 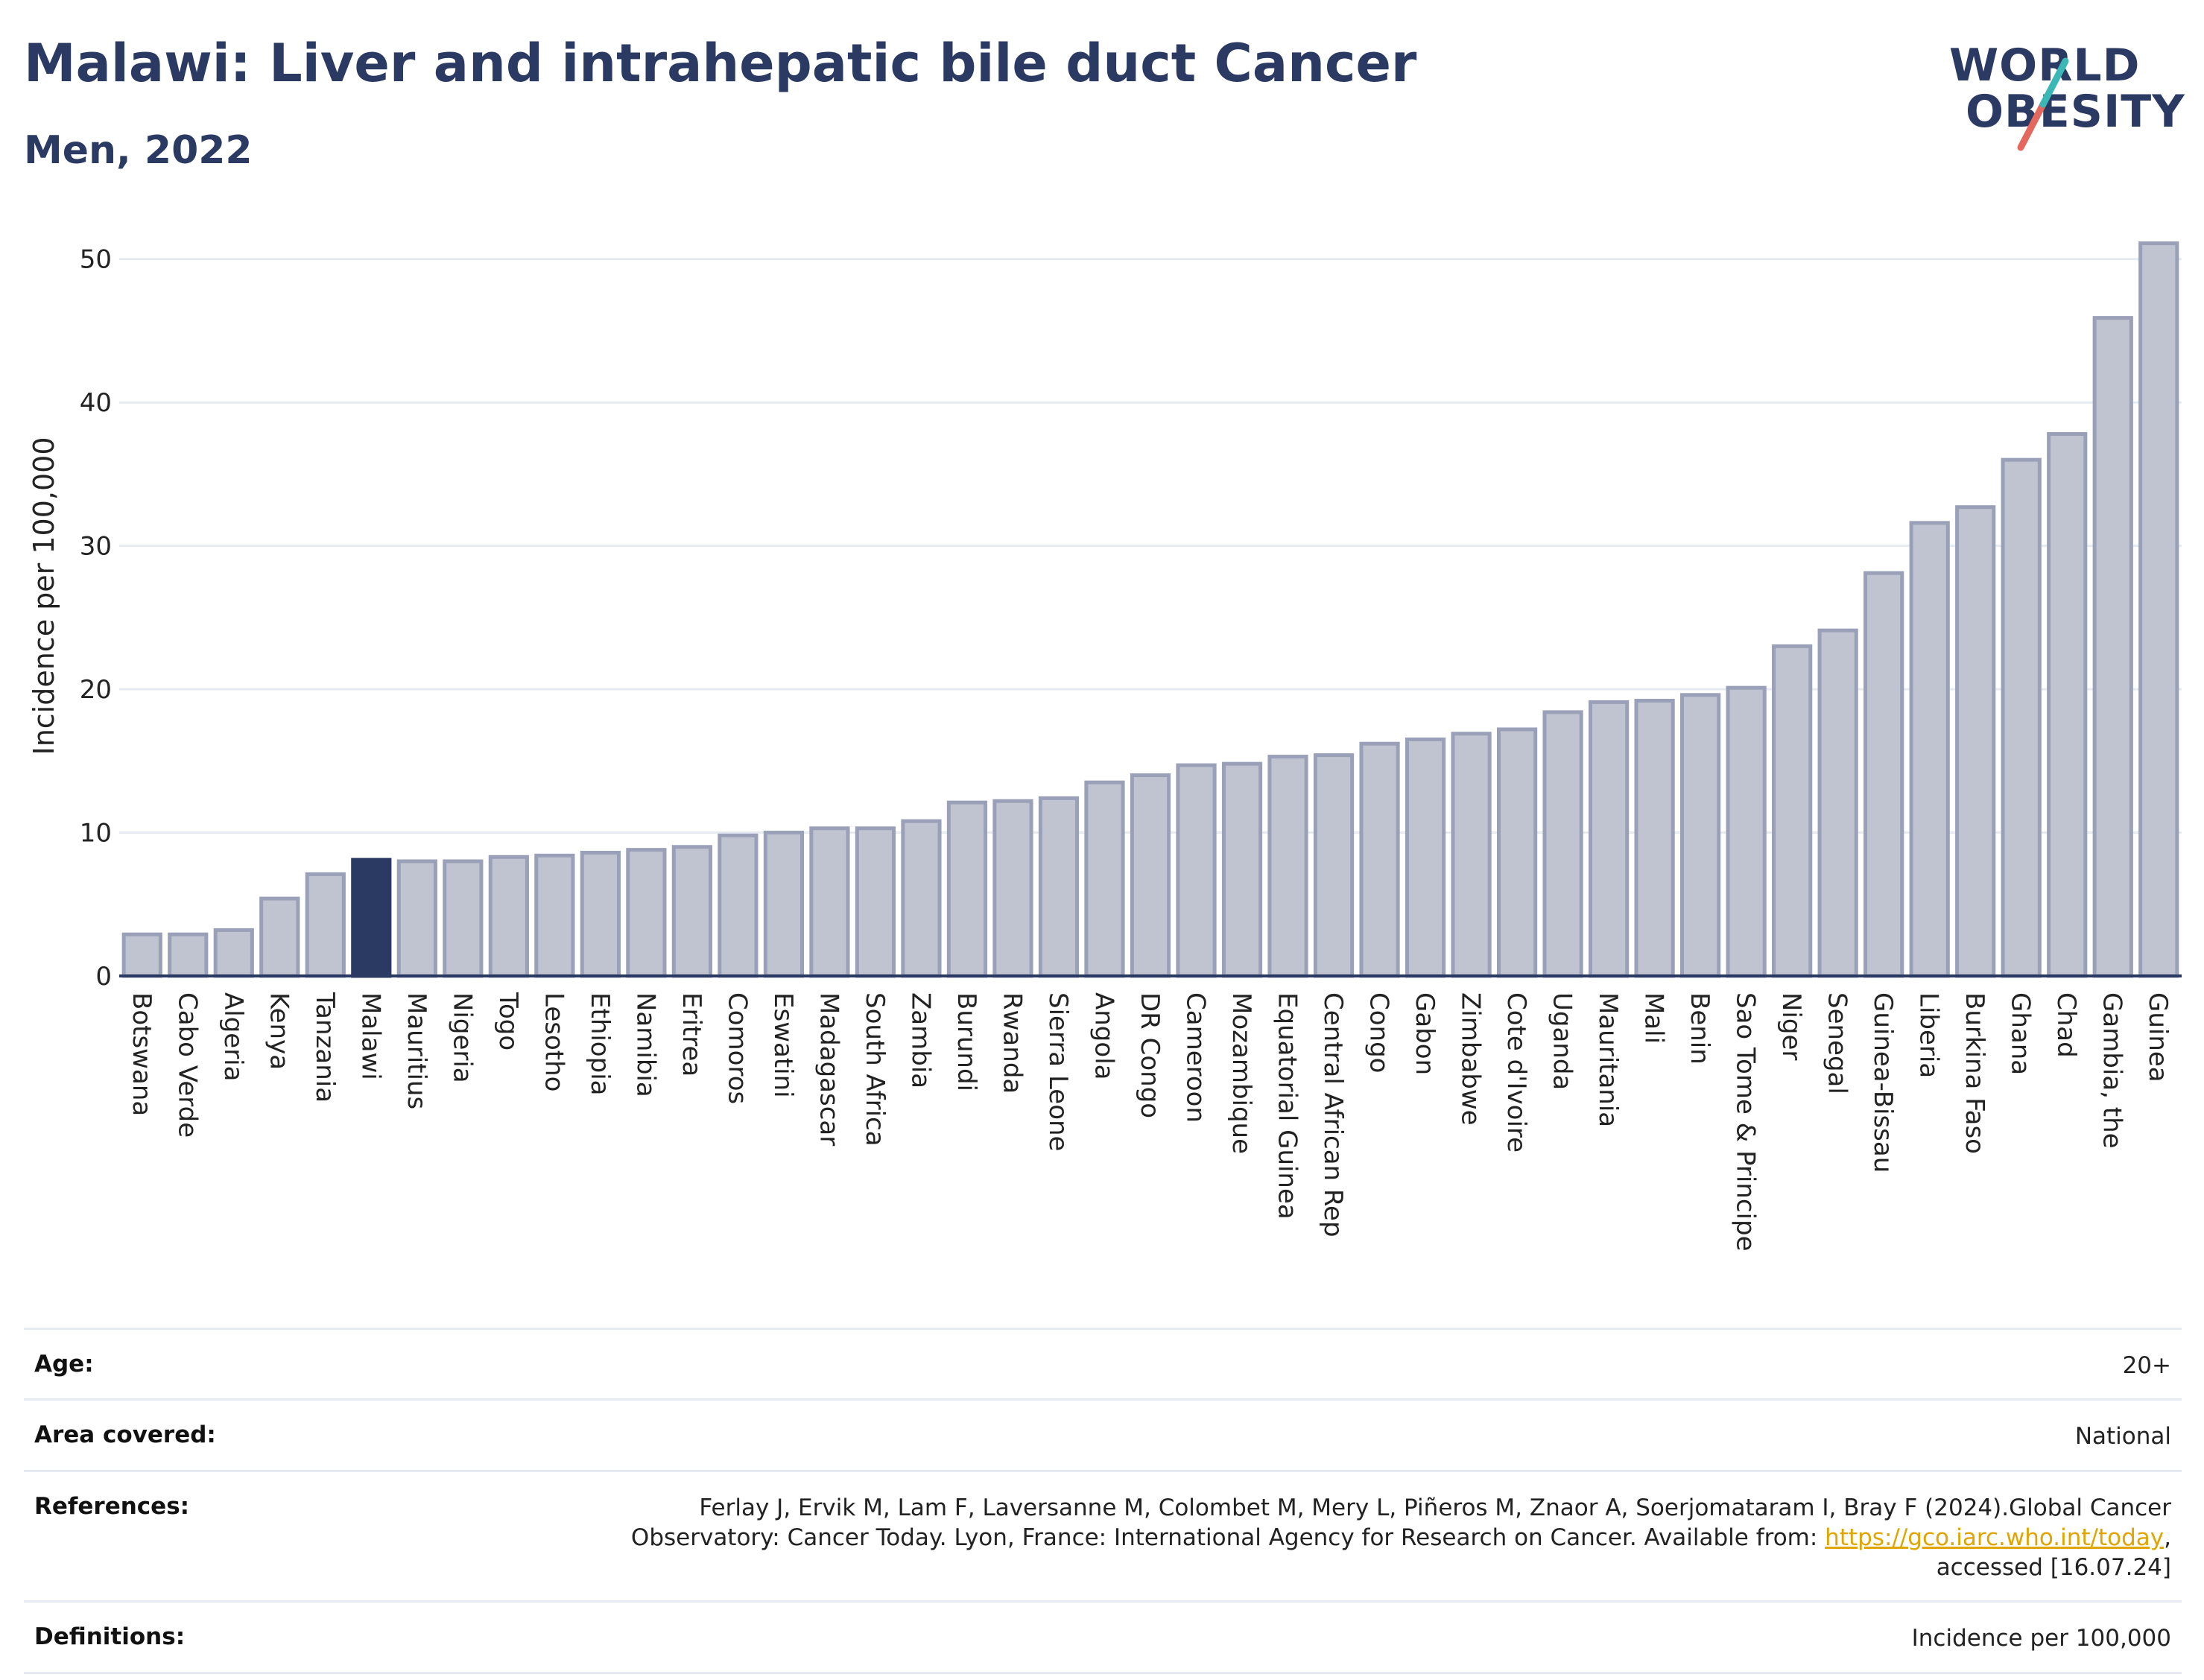 I want to click on x-tick-label: Lesotho, so click(x=554, y=1041).